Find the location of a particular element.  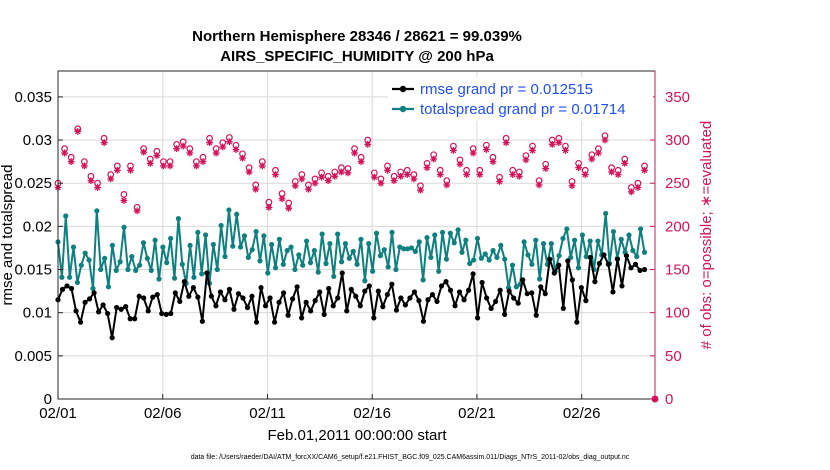

legend-spread-label: totalspread grand pr = 0.01714 is located at coordinates (523, 109).